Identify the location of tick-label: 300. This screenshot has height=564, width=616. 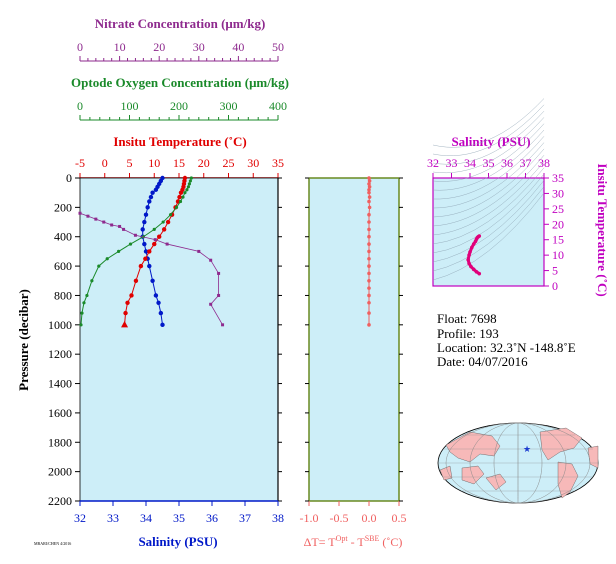
(229, 106).